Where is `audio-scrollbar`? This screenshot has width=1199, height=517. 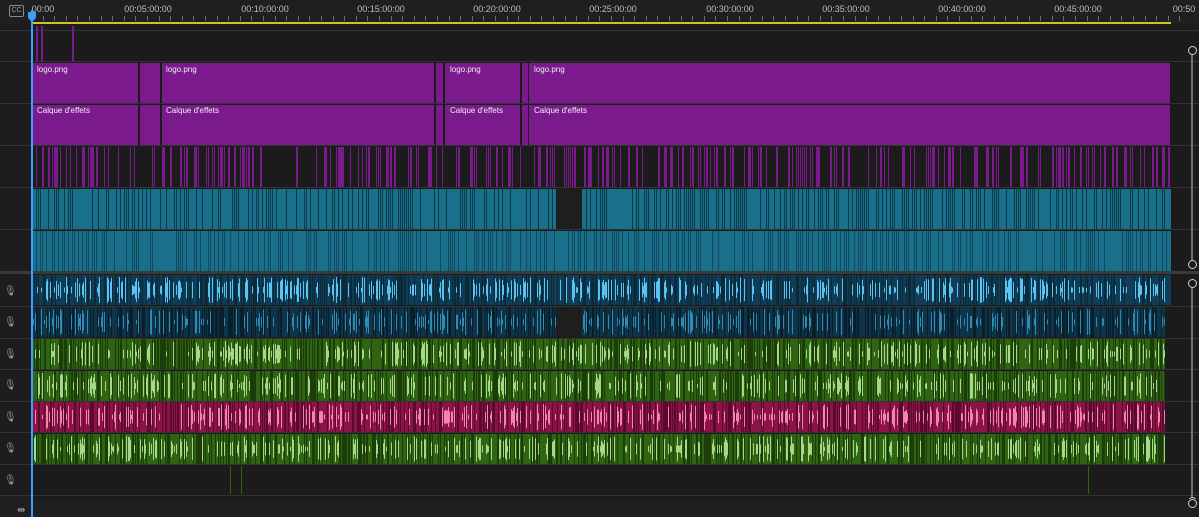
audio-scrollbar is located at coordinates (1192, 390).